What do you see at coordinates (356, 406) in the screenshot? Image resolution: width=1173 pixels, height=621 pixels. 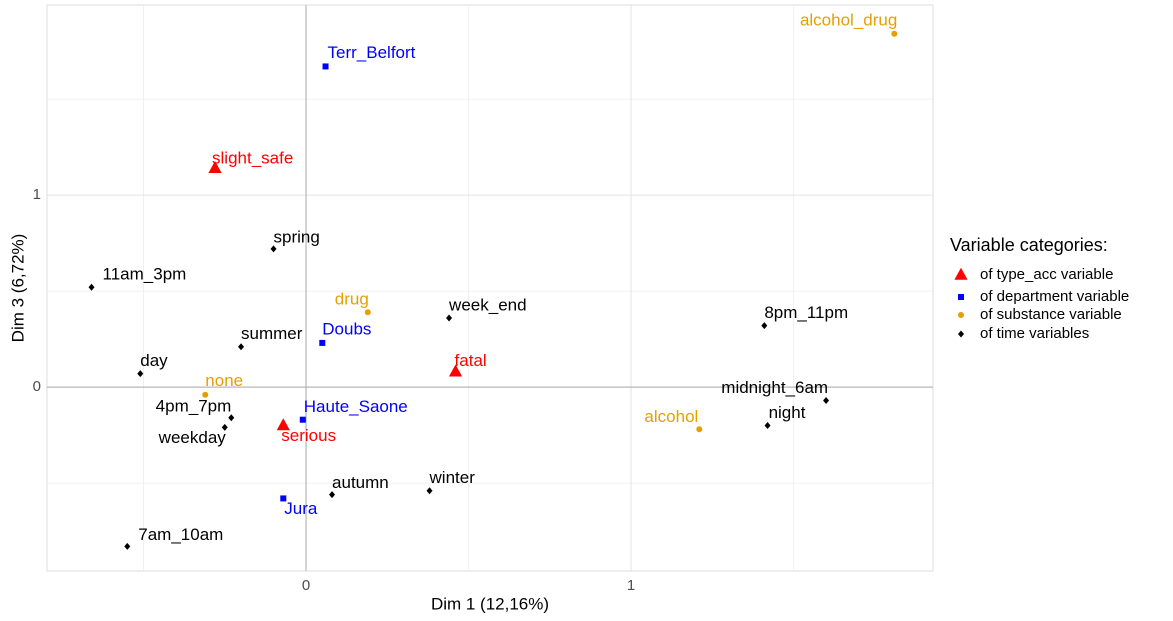 I see `point-label: Haute_Saone` at bounding box center [356, 406].